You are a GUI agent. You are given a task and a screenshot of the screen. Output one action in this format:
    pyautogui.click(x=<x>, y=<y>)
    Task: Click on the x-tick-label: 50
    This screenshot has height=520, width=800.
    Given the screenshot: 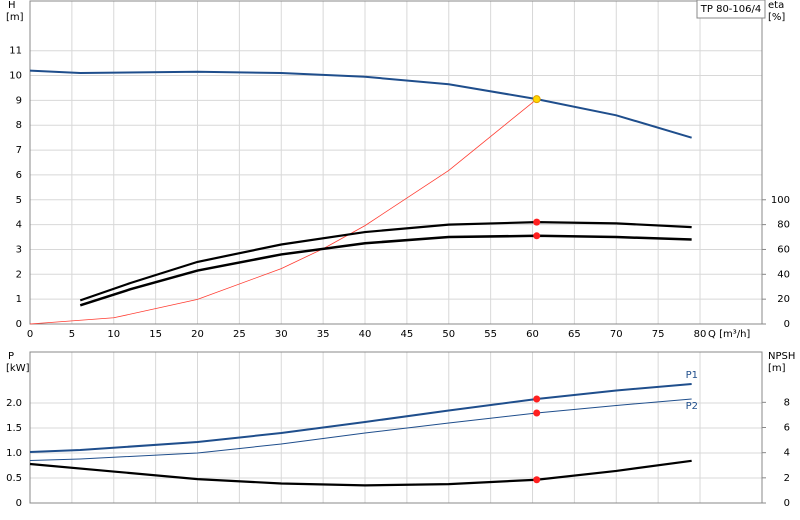 What is the action you would take?
    pyautogui.click(x=448, y=334)
    